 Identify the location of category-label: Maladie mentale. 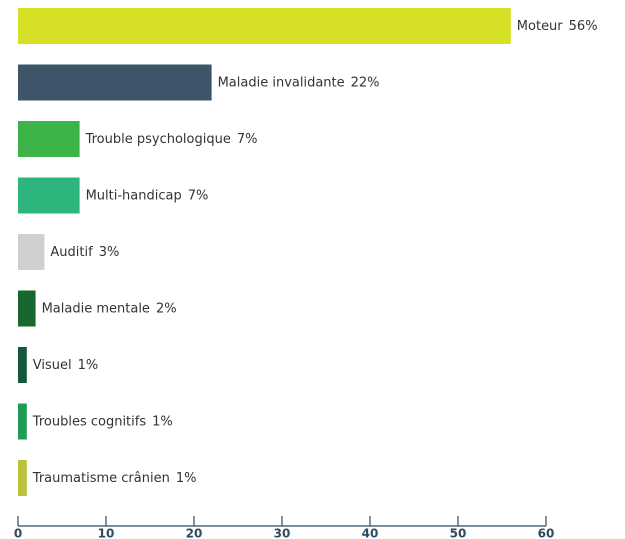
(96, 308).